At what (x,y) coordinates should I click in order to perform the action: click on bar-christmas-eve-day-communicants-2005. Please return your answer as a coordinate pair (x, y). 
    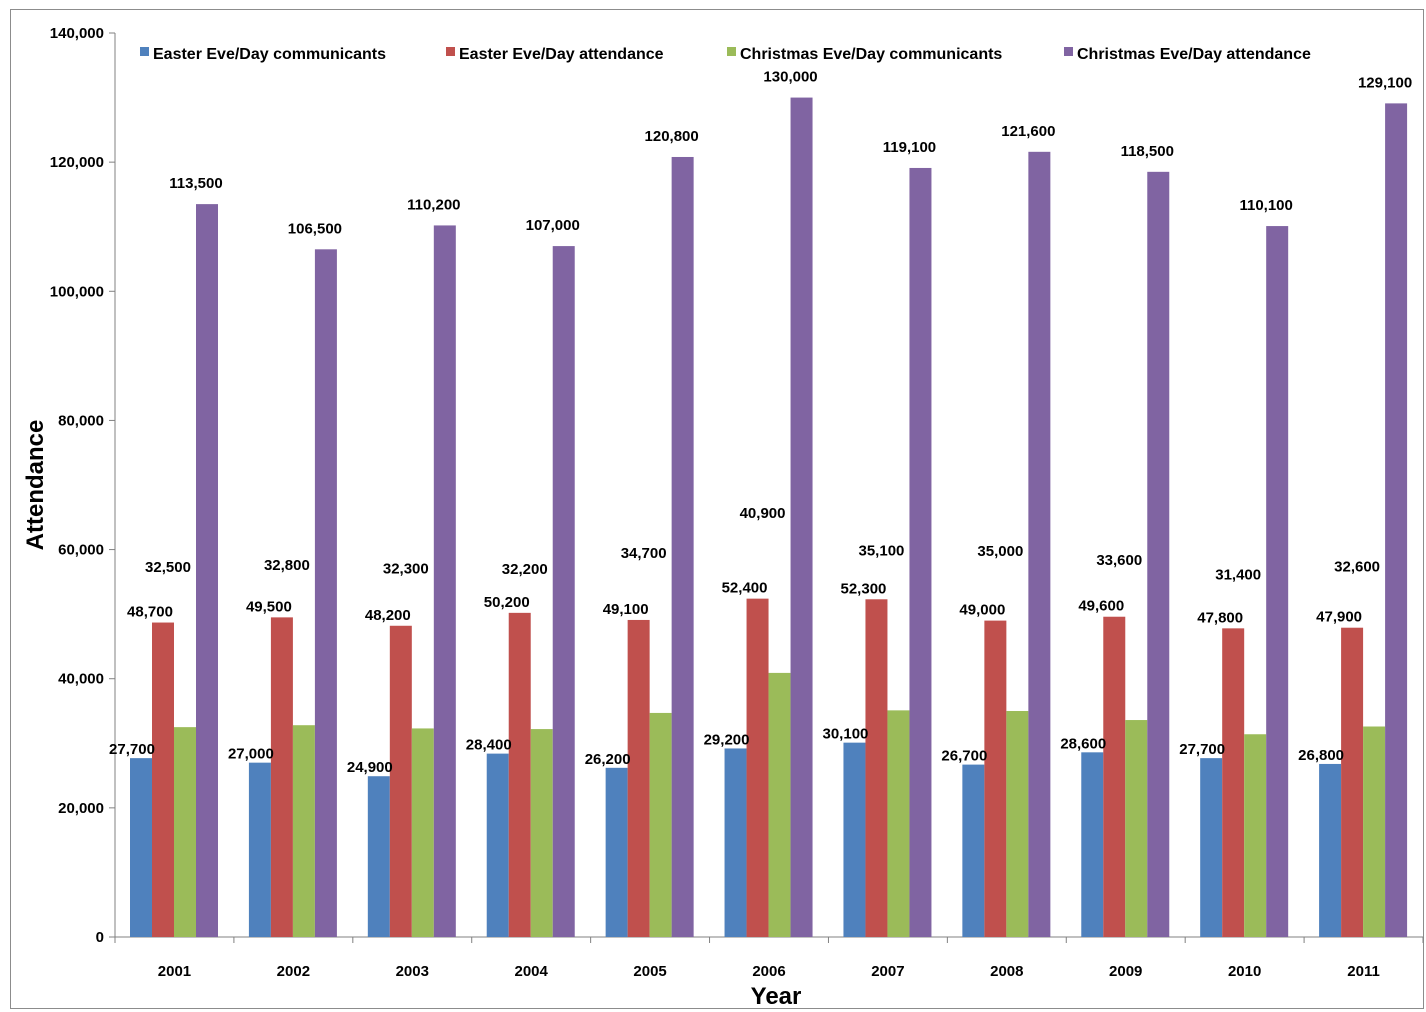
    Looking at the image, I should click on (660, 824).